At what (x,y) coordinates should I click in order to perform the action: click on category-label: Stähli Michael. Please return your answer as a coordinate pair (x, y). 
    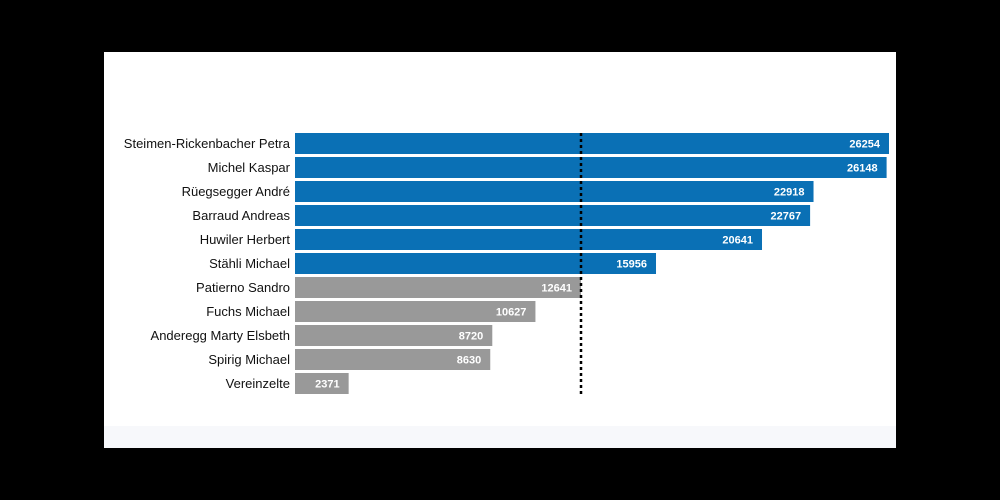
    Looking at the image, I should click on (249, 263).